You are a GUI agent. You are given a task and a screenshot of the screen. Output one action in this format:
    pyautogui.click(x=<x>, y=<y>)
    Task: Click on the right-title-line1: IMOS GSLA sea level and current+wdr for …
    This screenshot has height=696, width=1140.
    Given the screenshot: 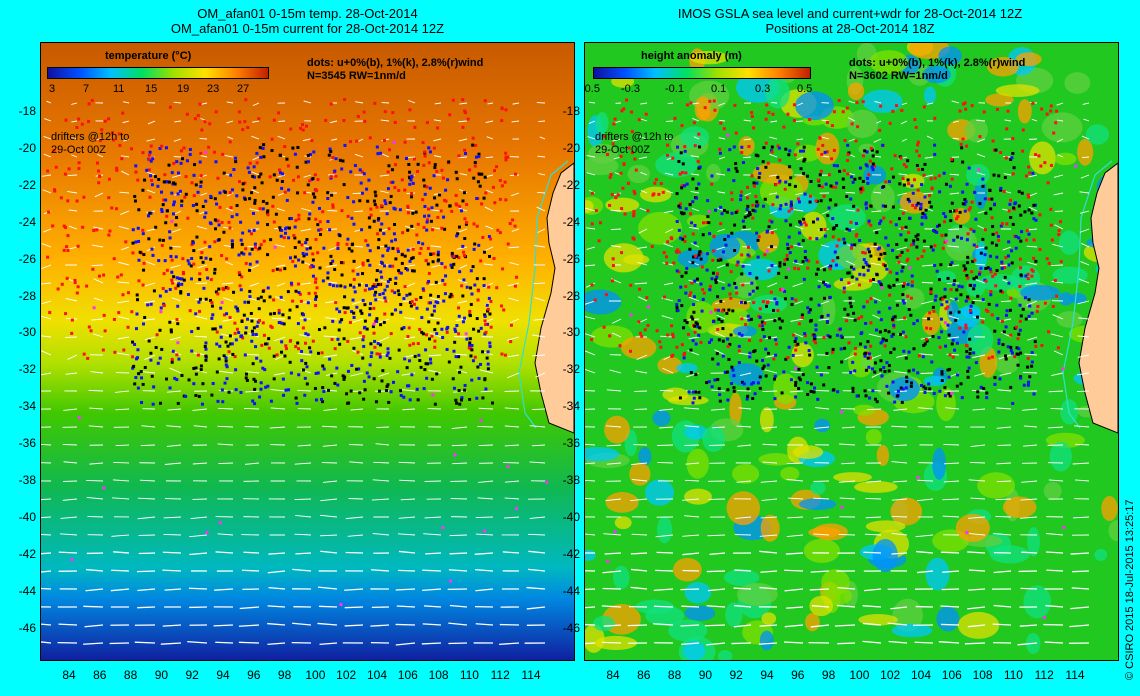 What is the action you would take?
    pyautogui.click(x=850, y=13)
    